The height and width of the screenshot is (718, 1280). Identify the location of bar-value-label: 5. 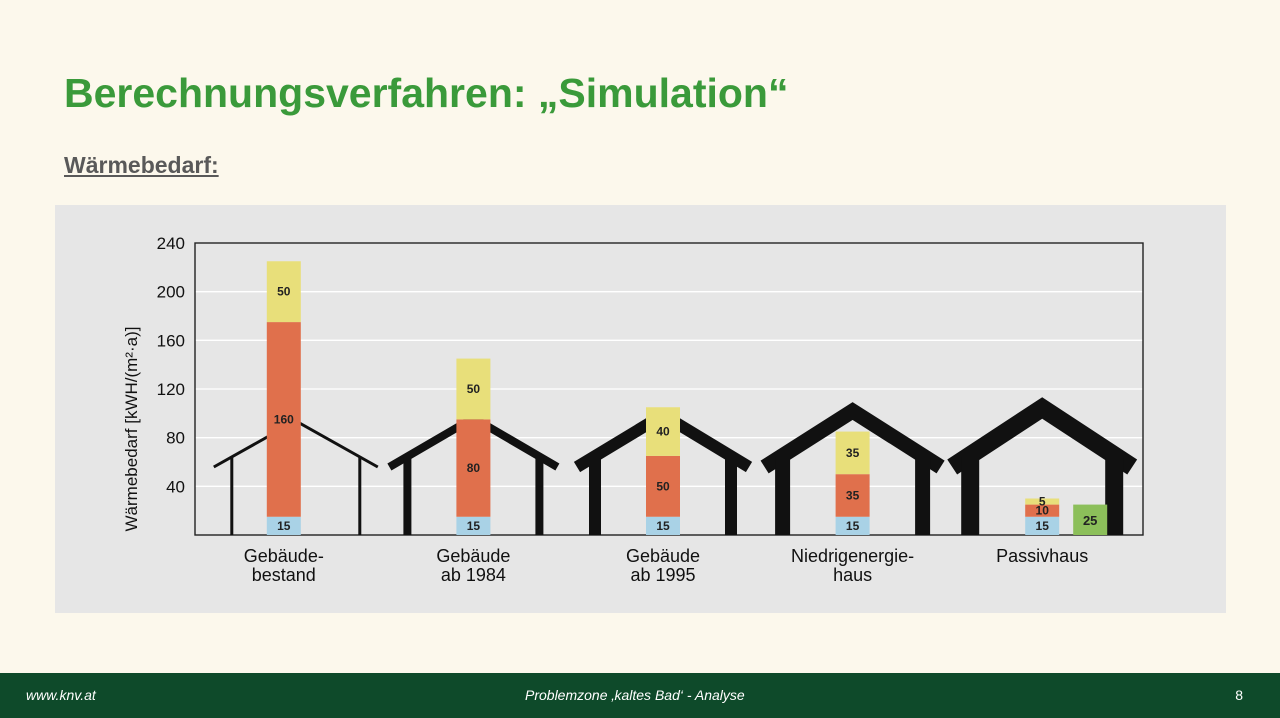
(1042, 502).